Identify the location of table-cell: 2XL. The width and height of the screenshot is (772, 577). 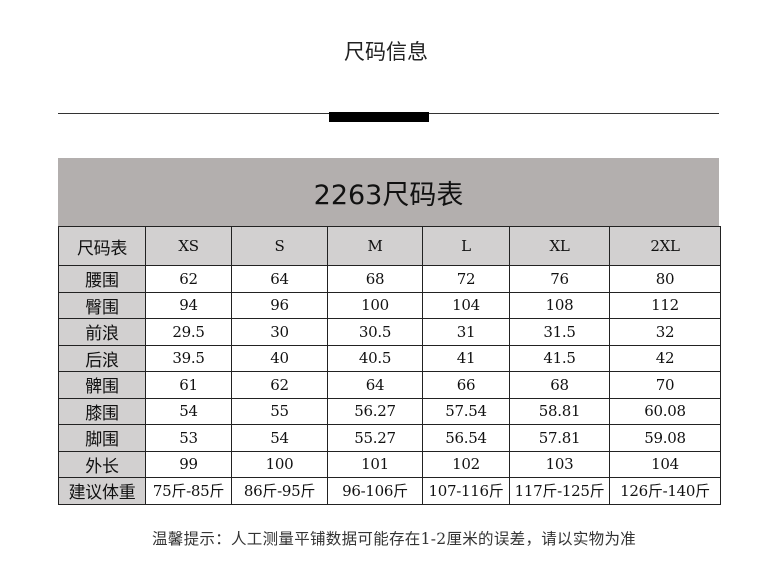
(665, 246).